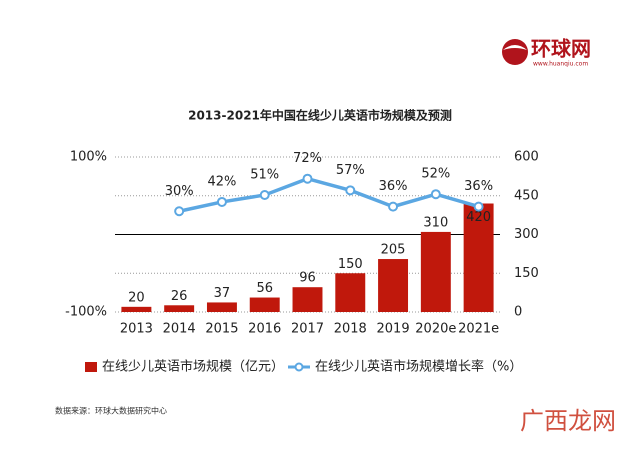  What do you see at coordinates (320, 115) in the screenshot?
I see `chart-title: 2013-2021年中国在线少儿英语市场规模及预测` at bounding box center [320, 115].